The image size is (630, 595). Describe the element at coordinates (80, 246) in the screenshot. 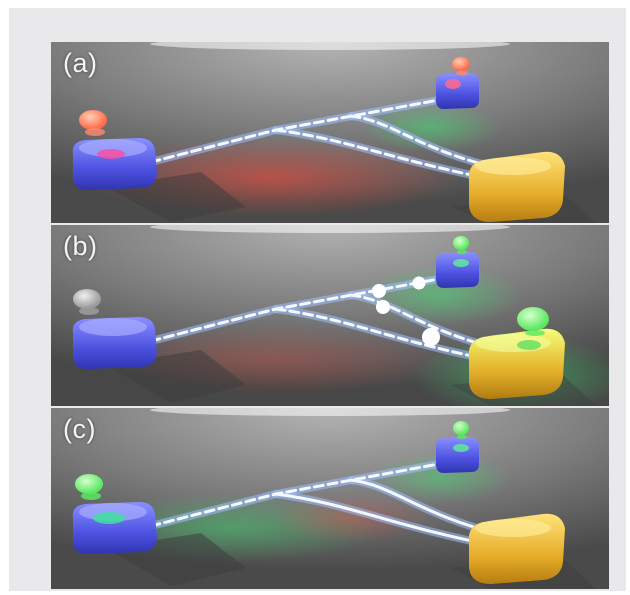

I see `panel-b-label: (b)` at that location.